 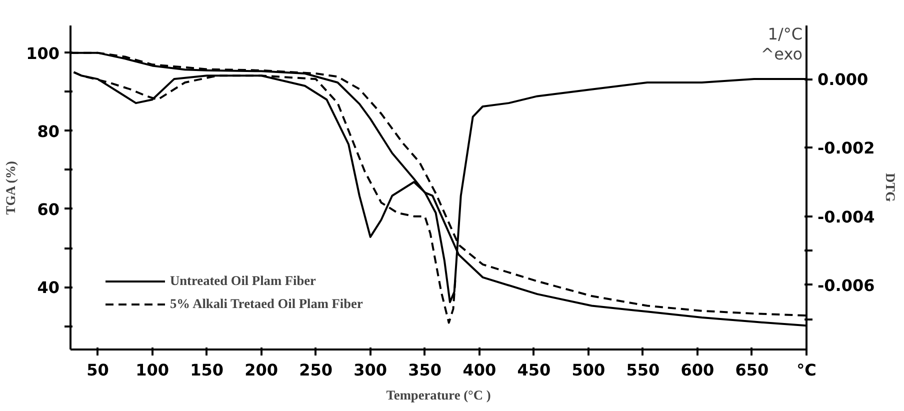 What do you see at coordinates (10, 188) in the screenshot?
I see `y-axis-title: TGA (%)` at bounding box center [10, 188].